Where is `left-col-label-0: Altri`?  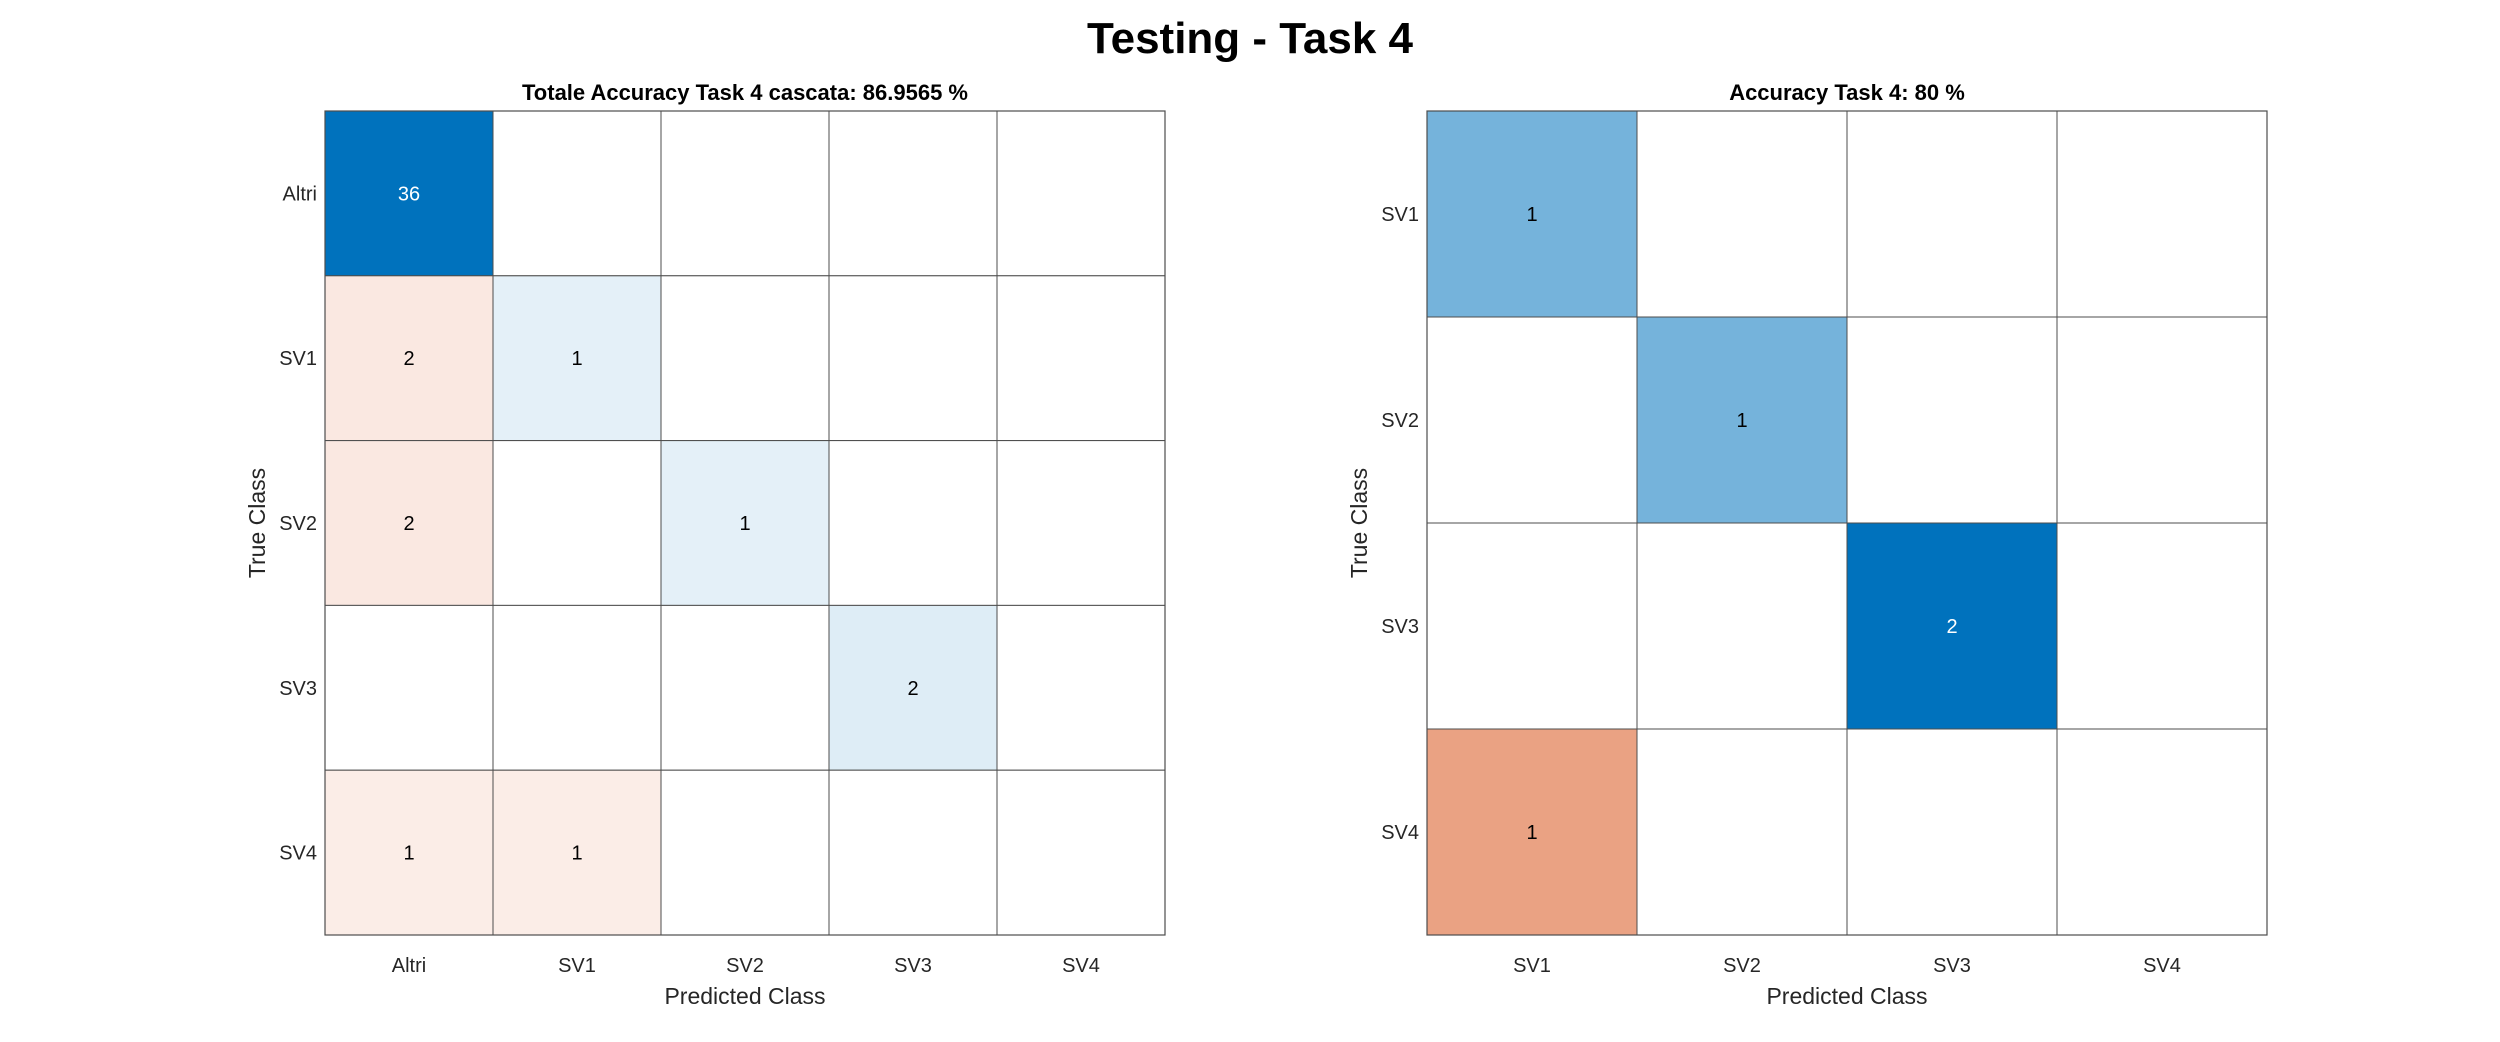
left-col-label-0: Altri is located at coordinates (409, 966).